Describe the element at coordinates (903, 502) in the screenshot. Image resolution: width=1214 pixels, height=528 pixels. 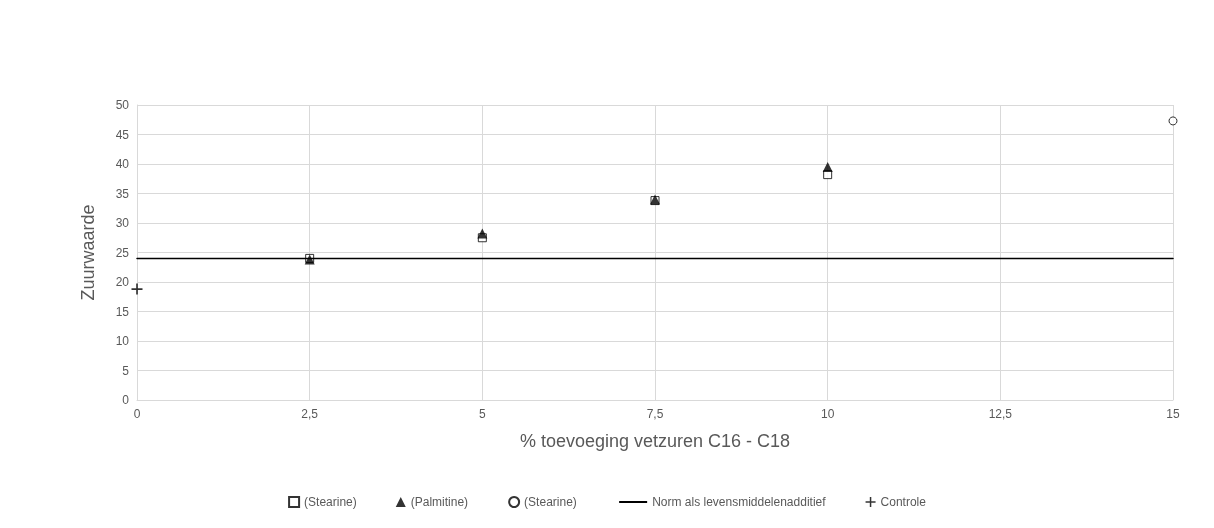
I see `legend-label: Controle` at that location.